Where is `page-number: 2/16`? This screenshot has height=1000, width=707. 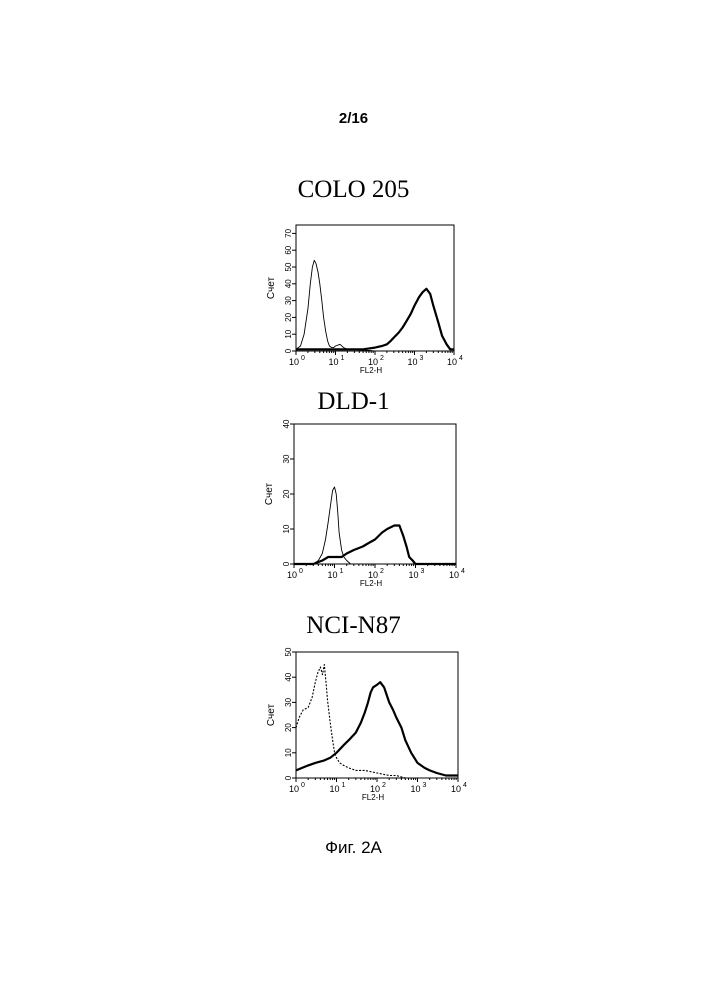 page-number: 2/16 is located at coordinates (353, 118).